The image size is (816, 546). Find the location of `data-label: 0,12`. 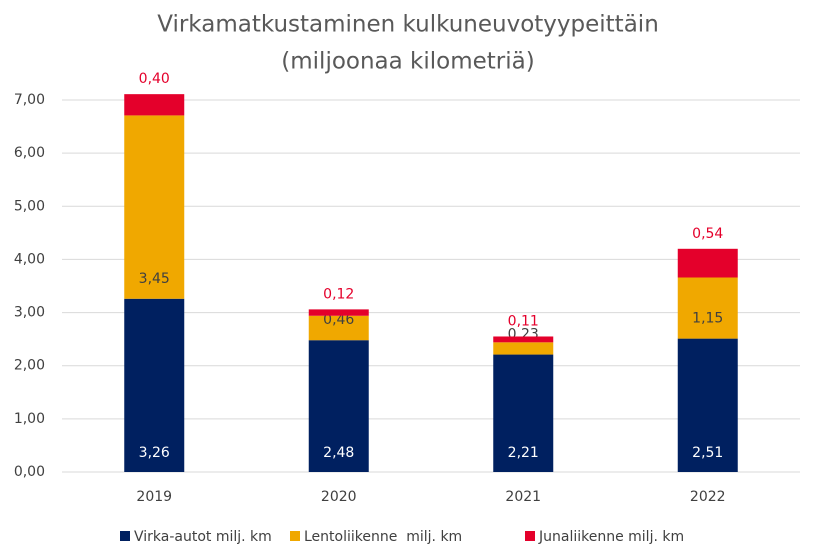

data-label: 0,12 is located at coordinates (338, 294).